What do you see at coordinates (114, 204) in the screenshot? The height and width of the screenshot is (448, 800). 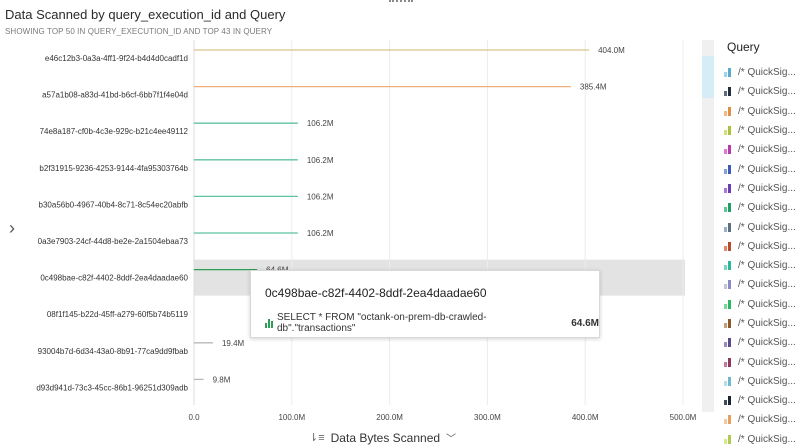 I see `y-tick-label: b30a56b0-4967-40b4-8c71-8c54ec20abfb` at bounding box center [114, 204].